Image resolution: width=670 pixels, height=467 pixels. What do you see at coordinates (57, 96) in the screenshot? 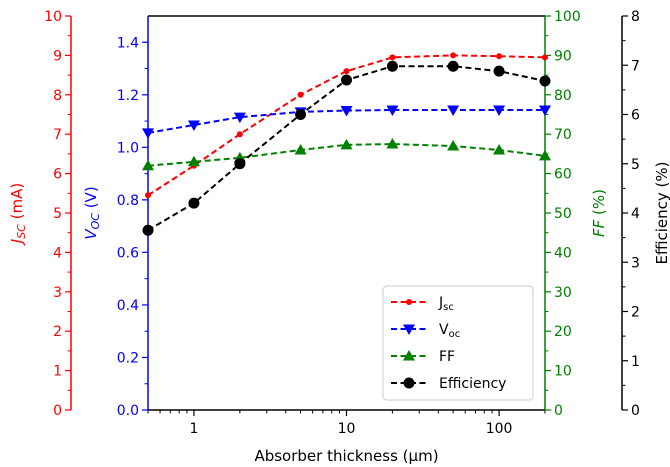
I see `jsc-tick-label: 8` at bounding box center [57, 96].